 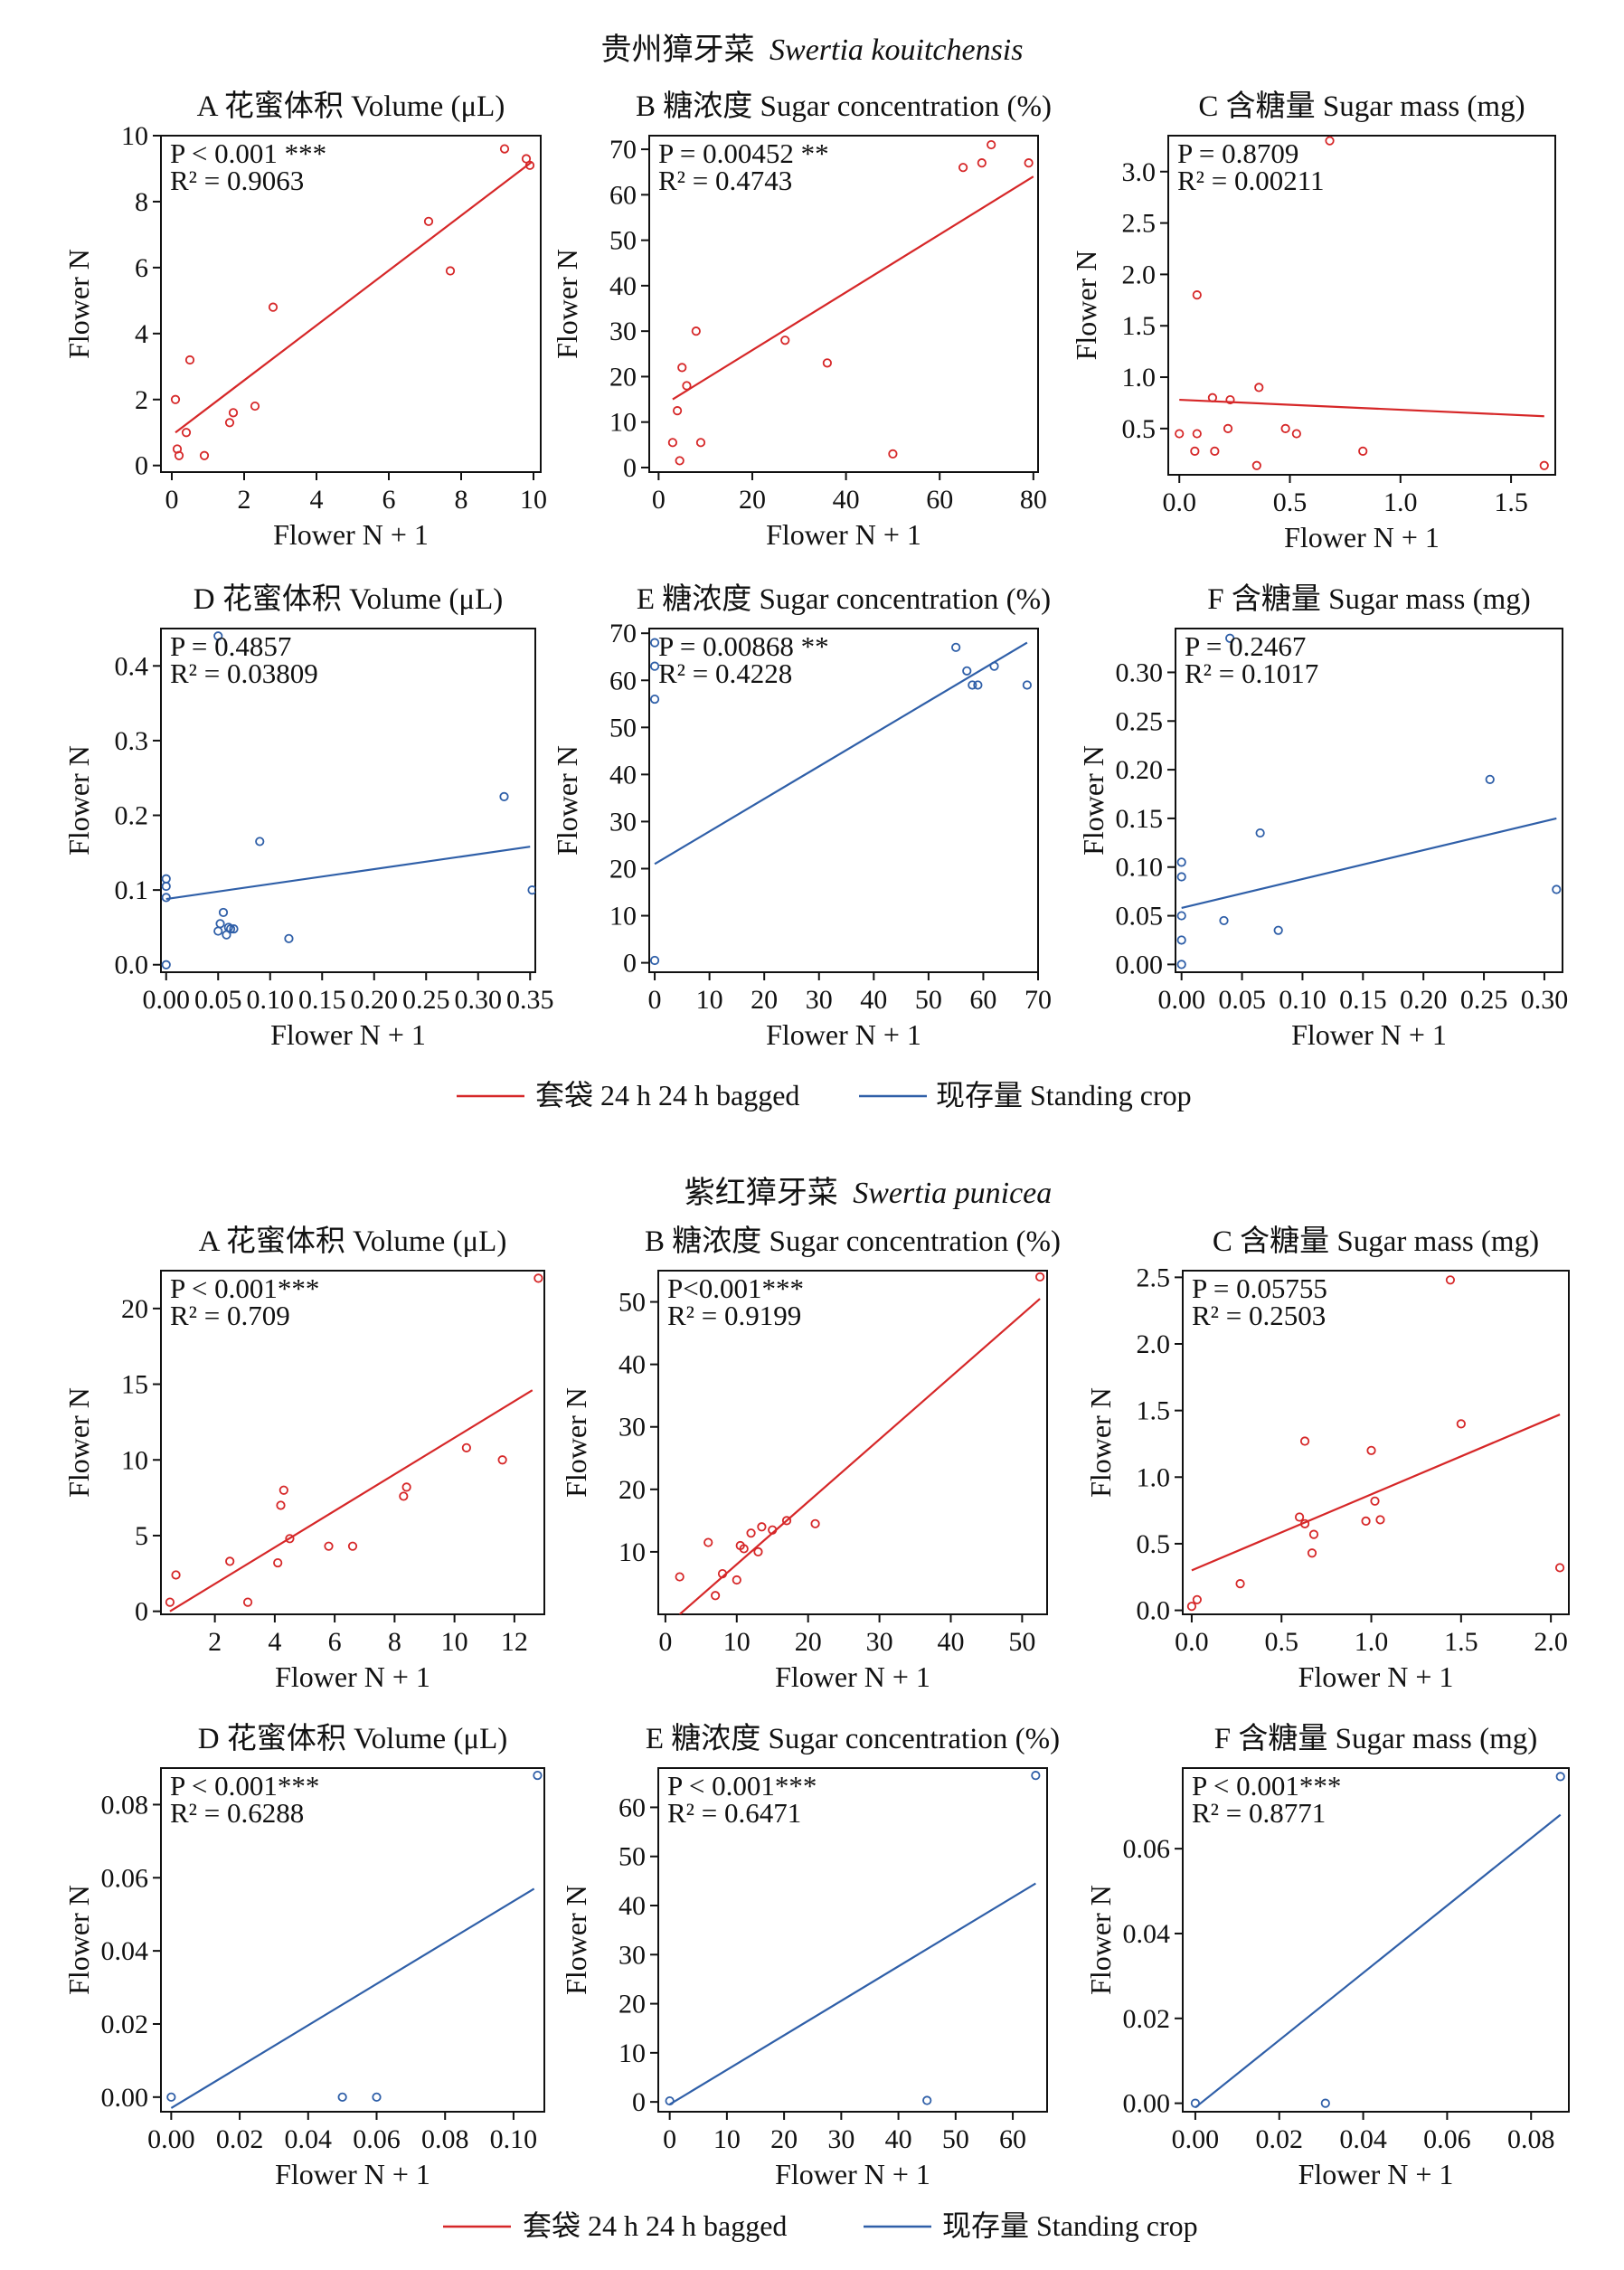 What do you see at coordinates (1511, 502) in the screenshot?
I see `x-tick-label: 1.5` at bounding box center [1511, 502].